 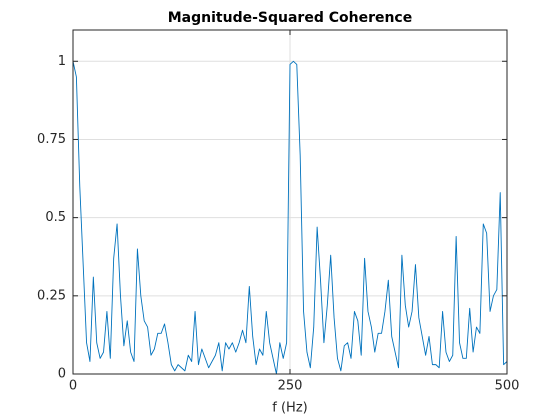 What do you see at coordinates (62, 61) in the screenshot?
I see `y-tick-label: 1` at bounding box center [62, 61].